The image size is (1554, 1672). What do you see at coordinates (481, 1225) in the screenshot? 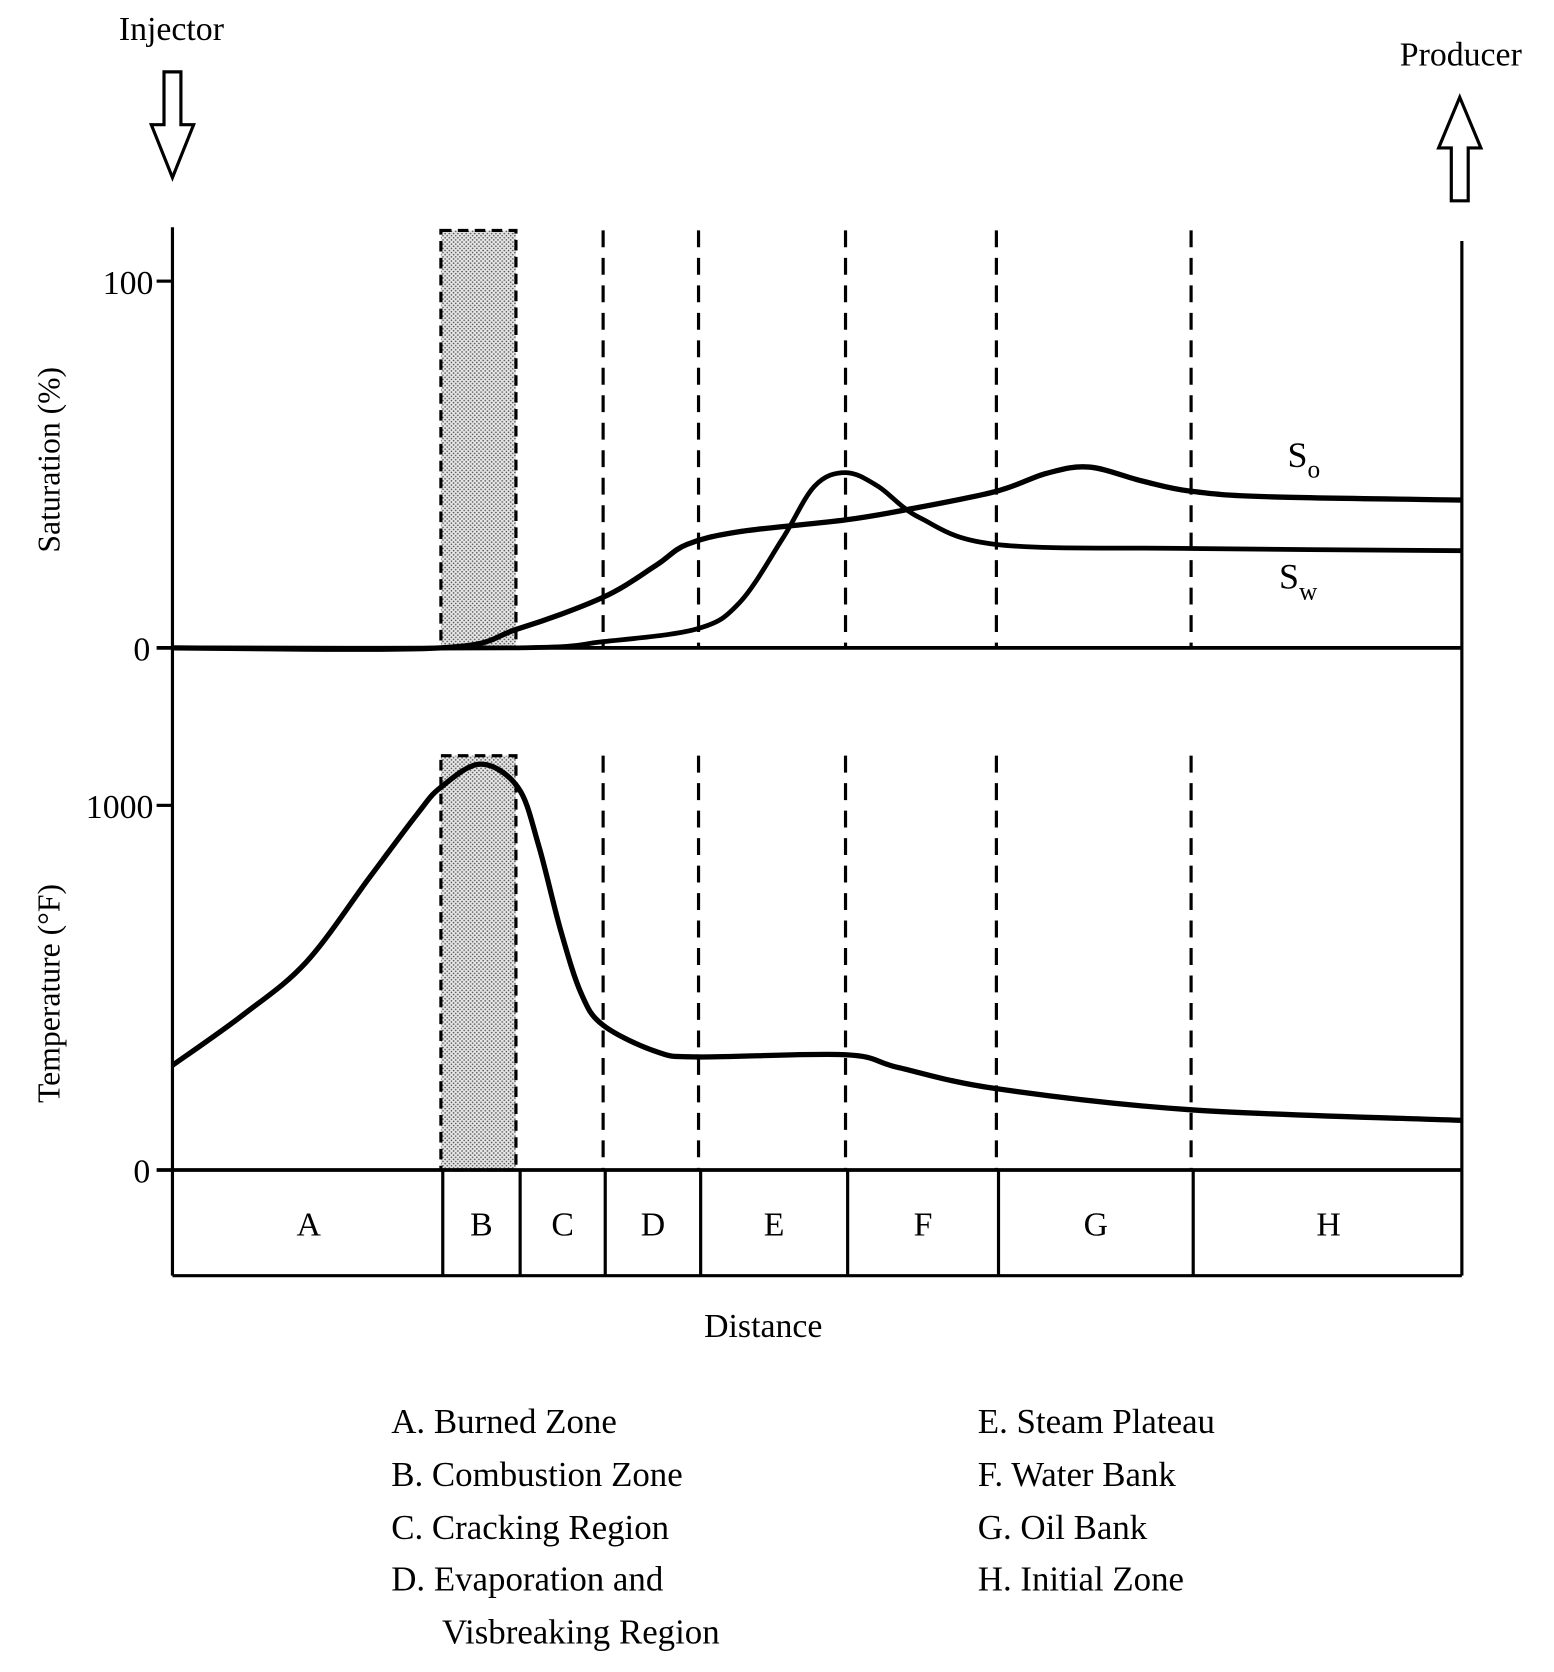
I see `zone-letter-b: B` at bounding box center [481, 1225].